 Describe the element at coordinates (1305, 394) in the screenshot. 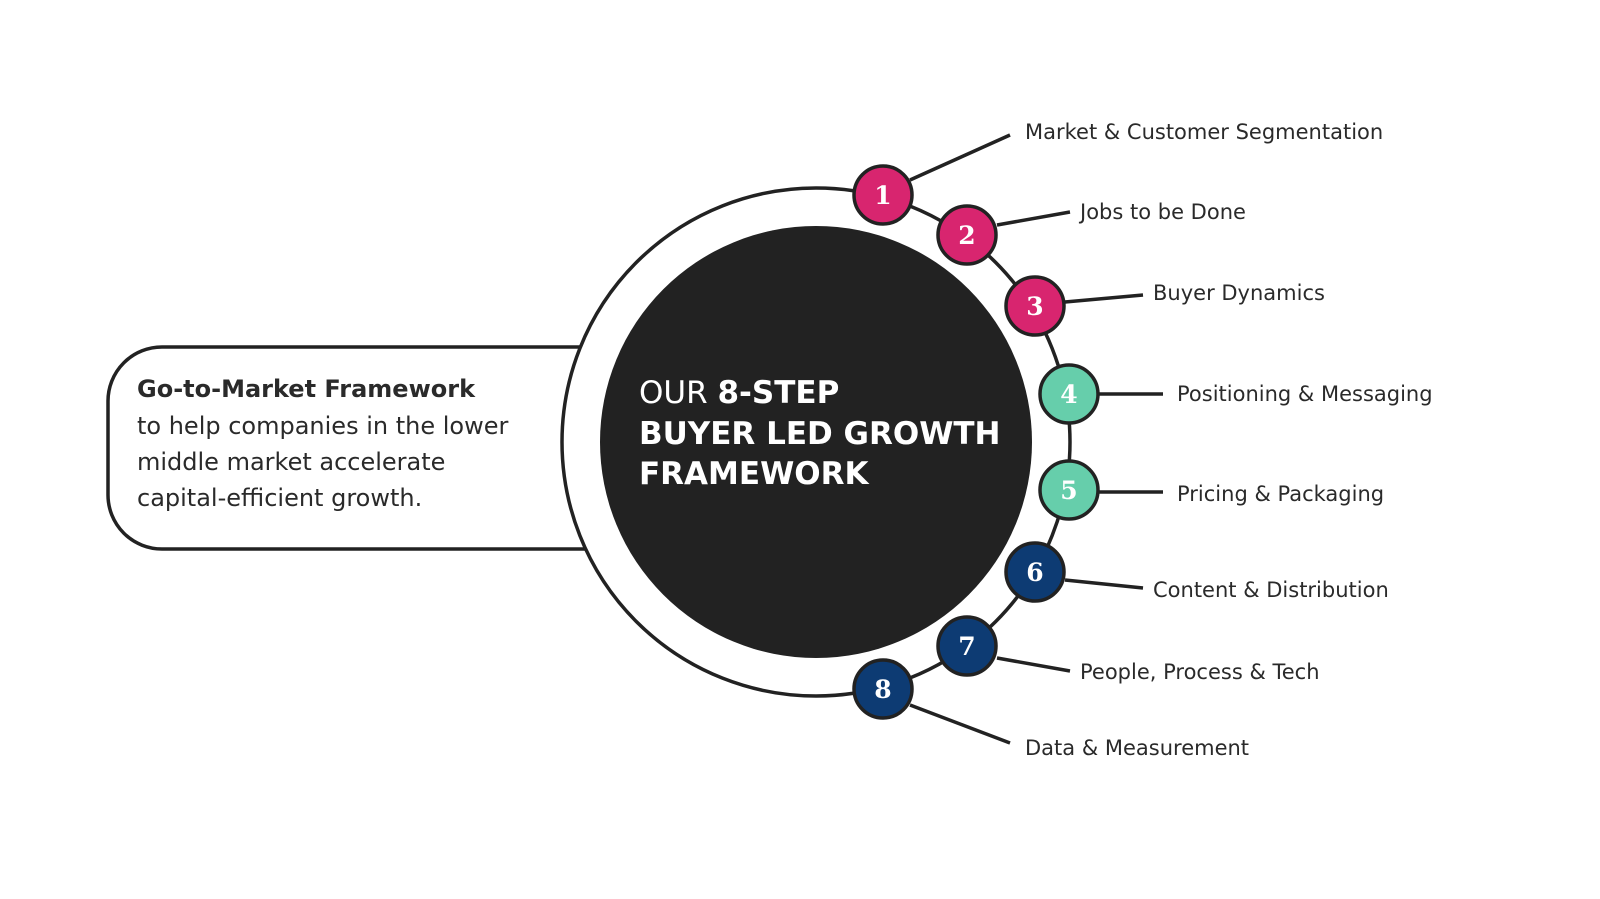

I see `step-label: Positioning & Messaging` at that location.